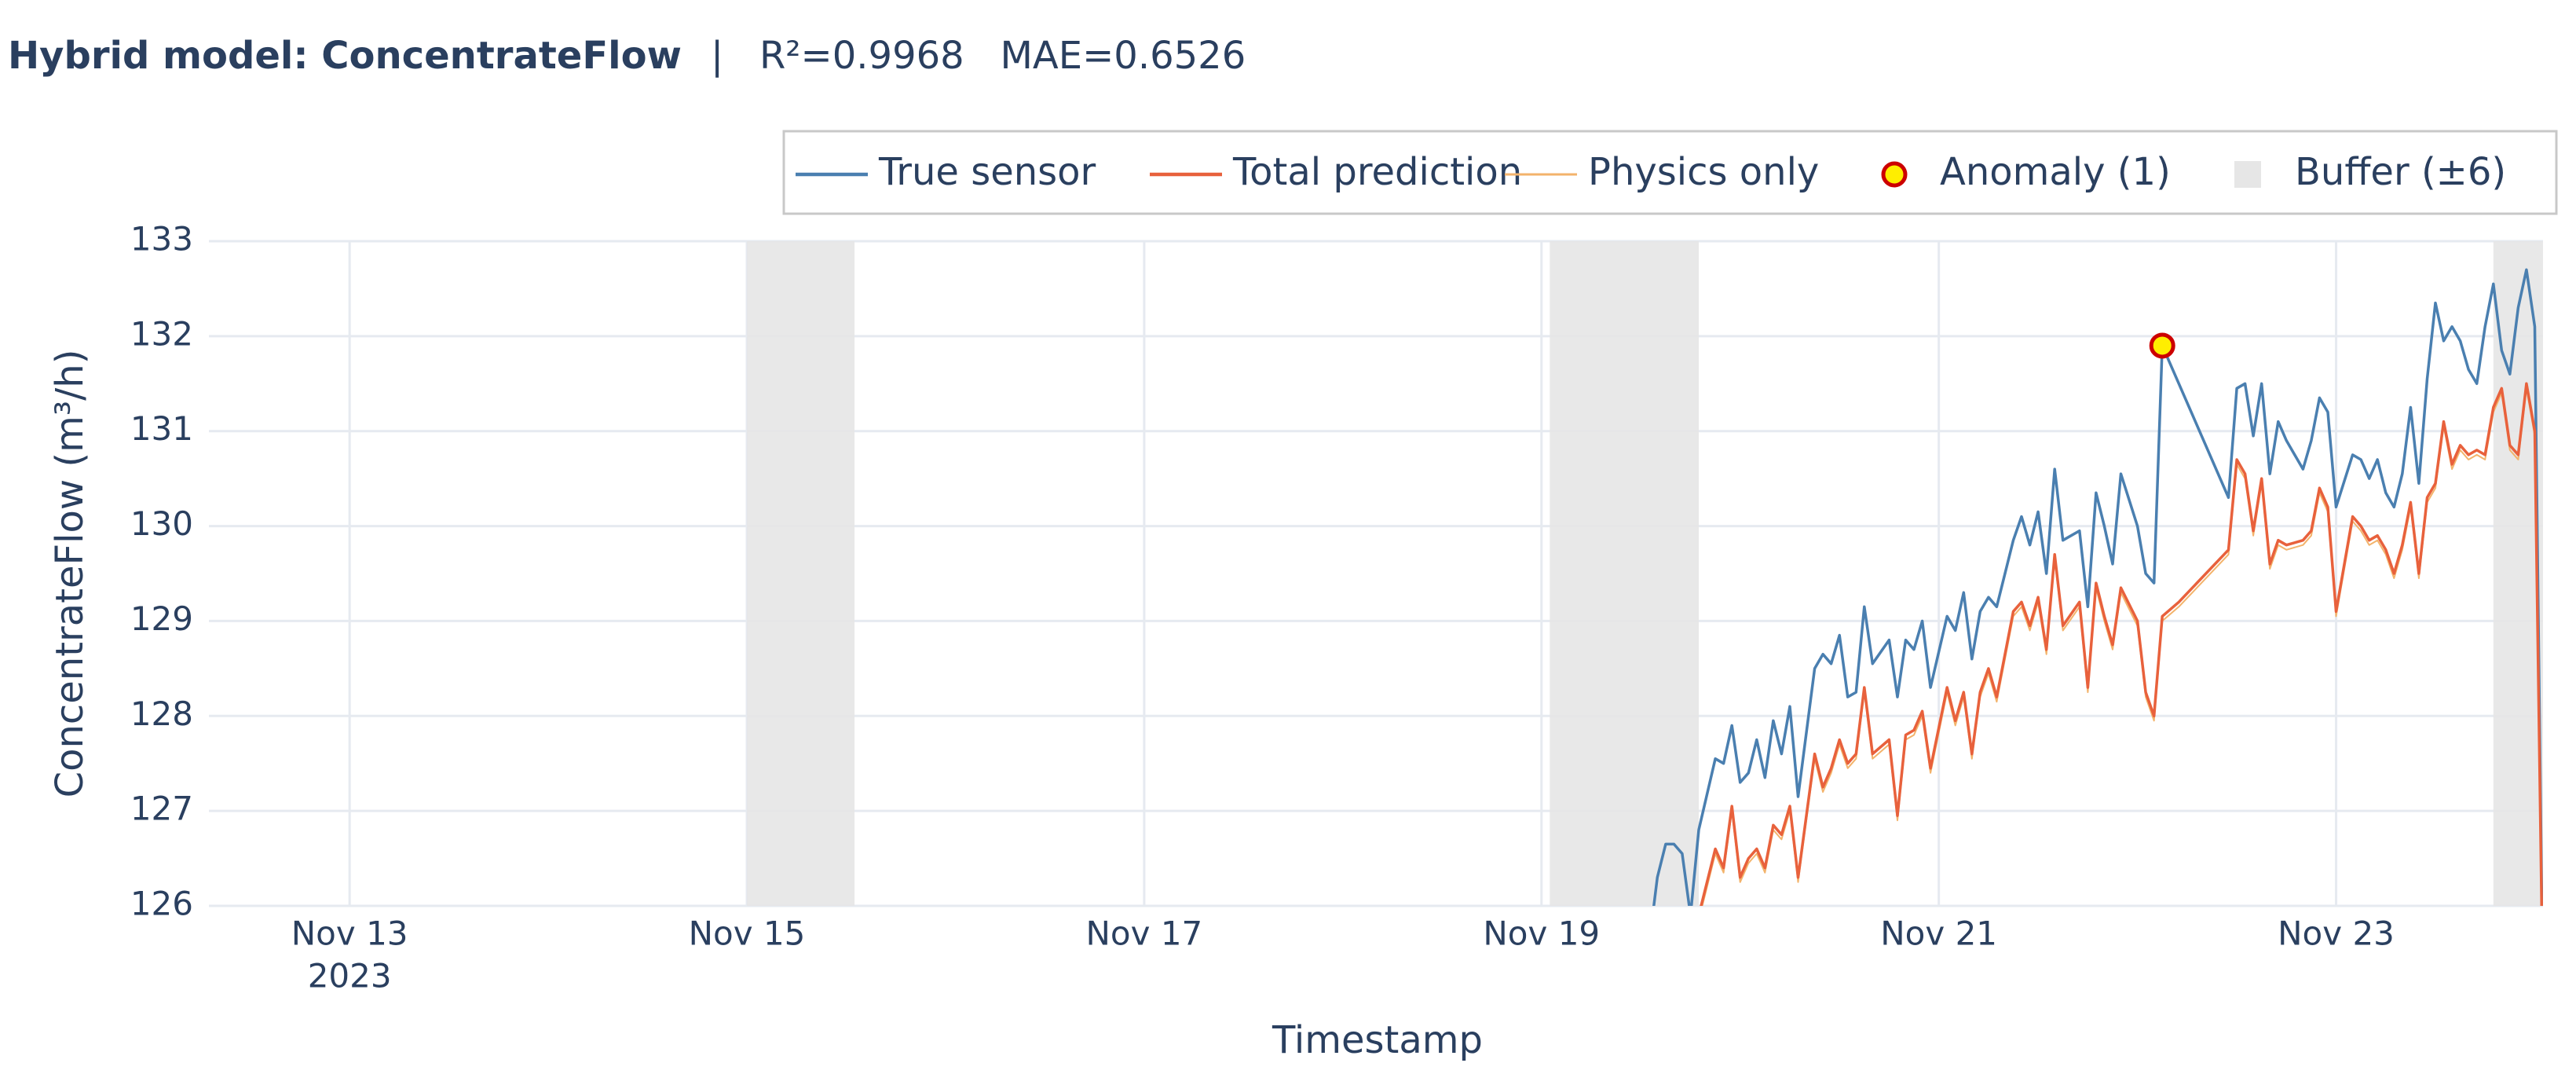 The image size is (2576, 1085). I want to click on x-tick-label: Nov 13, so click(349, 934).